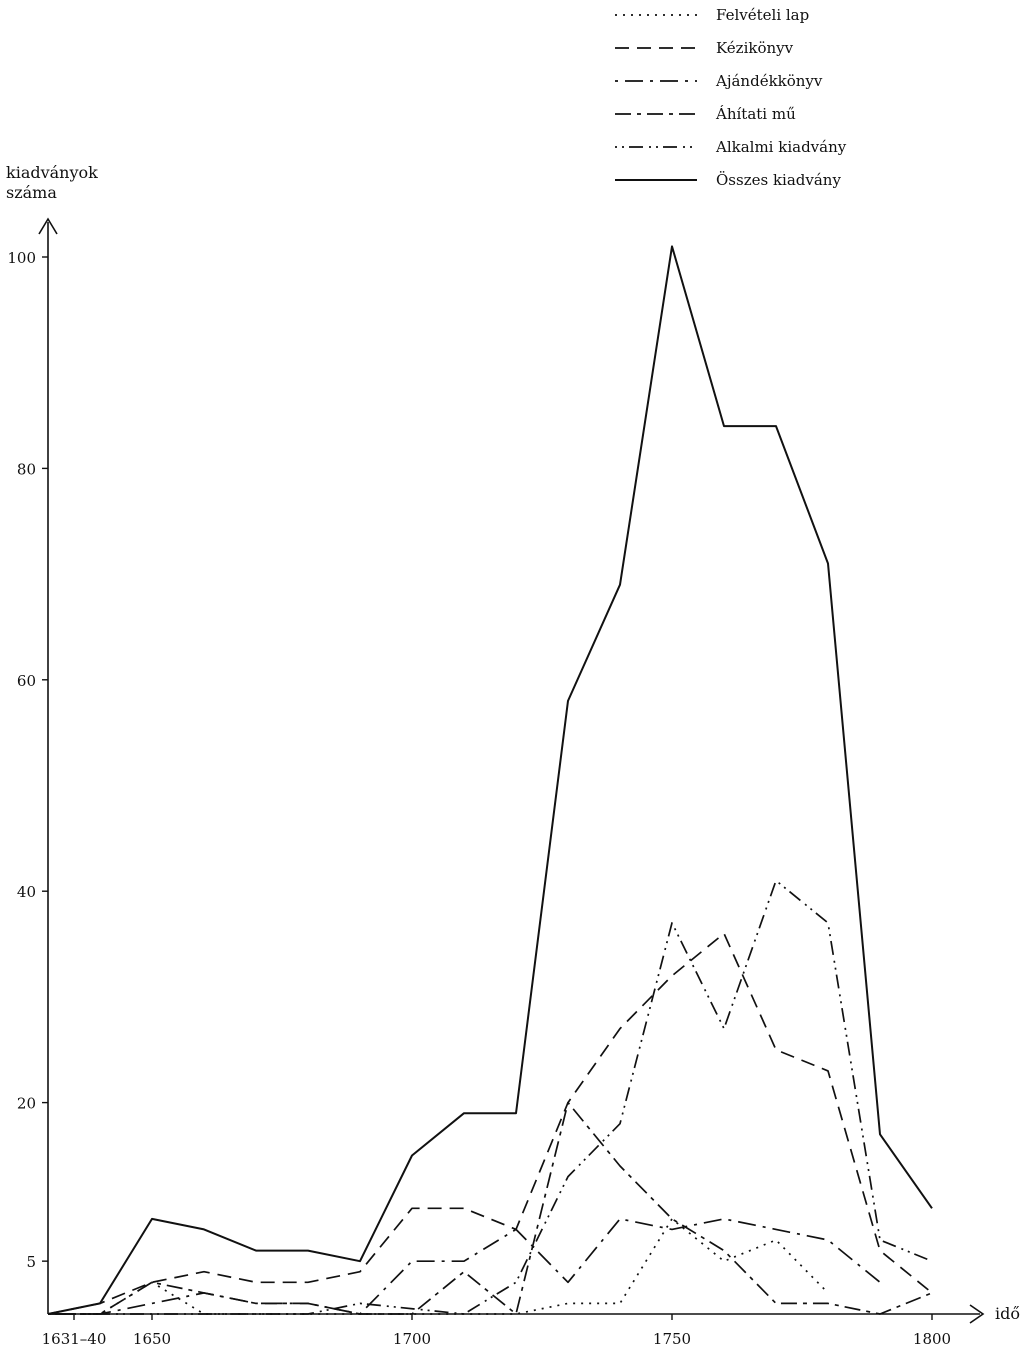 Image resolution: width=1033 pixels, height=1352 pixels. Describe the element at coordinates (26, 892) in the screenshot. I see `y-tick-label: 40` at that location.